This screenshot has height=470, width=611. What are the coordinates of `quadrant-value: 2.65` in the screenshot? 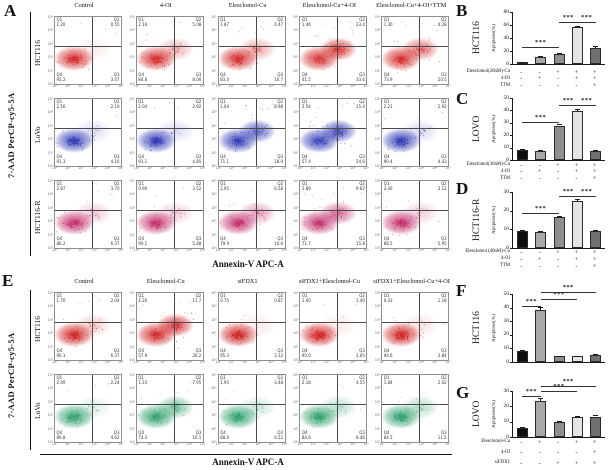 It's located at (360, 356).